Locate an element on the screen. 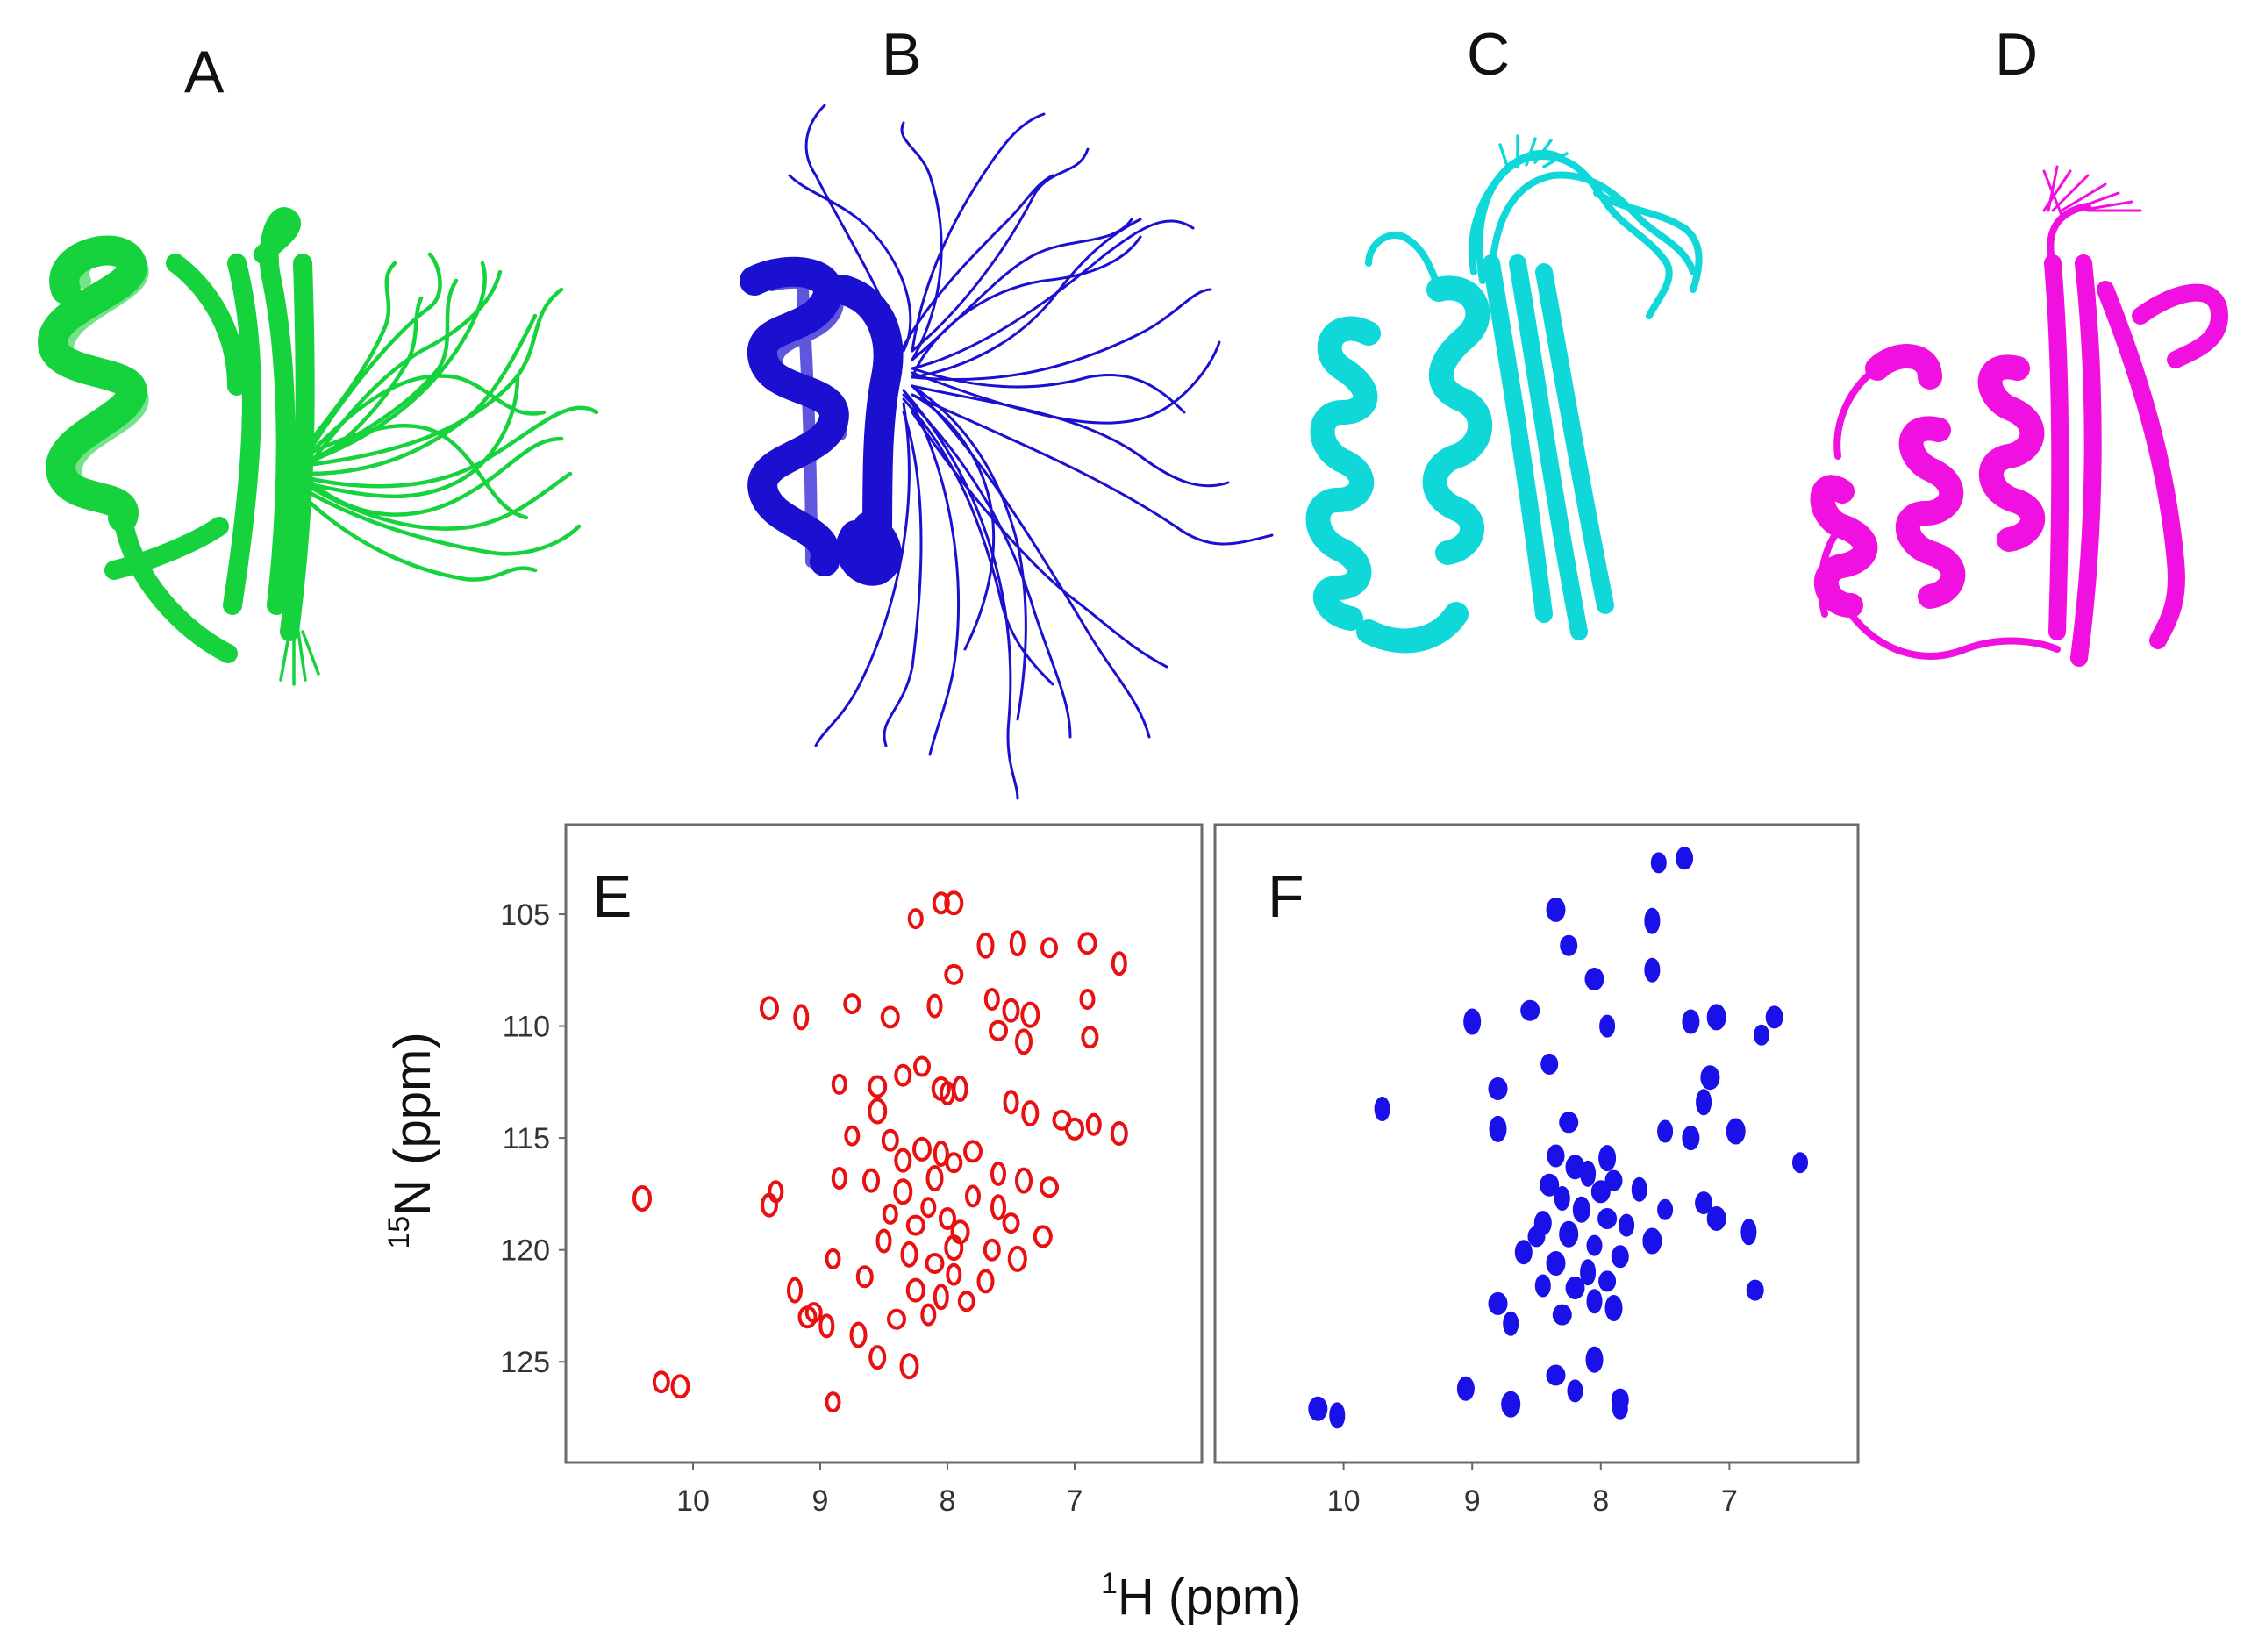 This screenshot has height=1652, width=2244. structure-ensemble-c is located at coordinates (1504, 394).